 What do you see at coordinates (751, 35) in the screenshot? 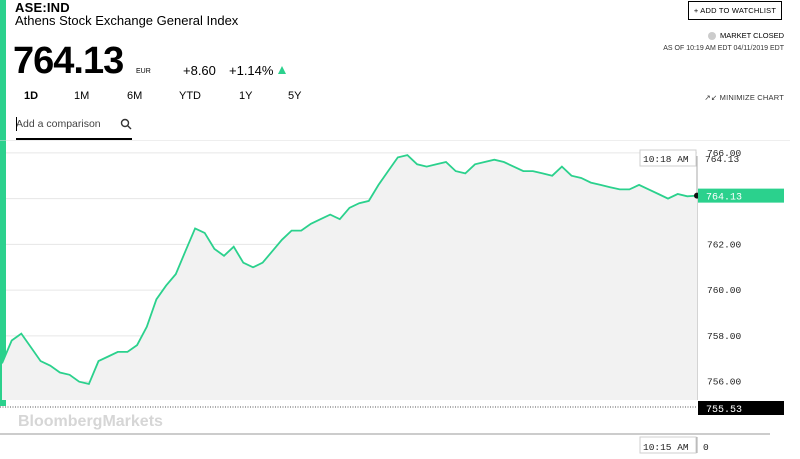
I see `market-status-text: MARKET CLOSED` at bounding box center [751, 35].